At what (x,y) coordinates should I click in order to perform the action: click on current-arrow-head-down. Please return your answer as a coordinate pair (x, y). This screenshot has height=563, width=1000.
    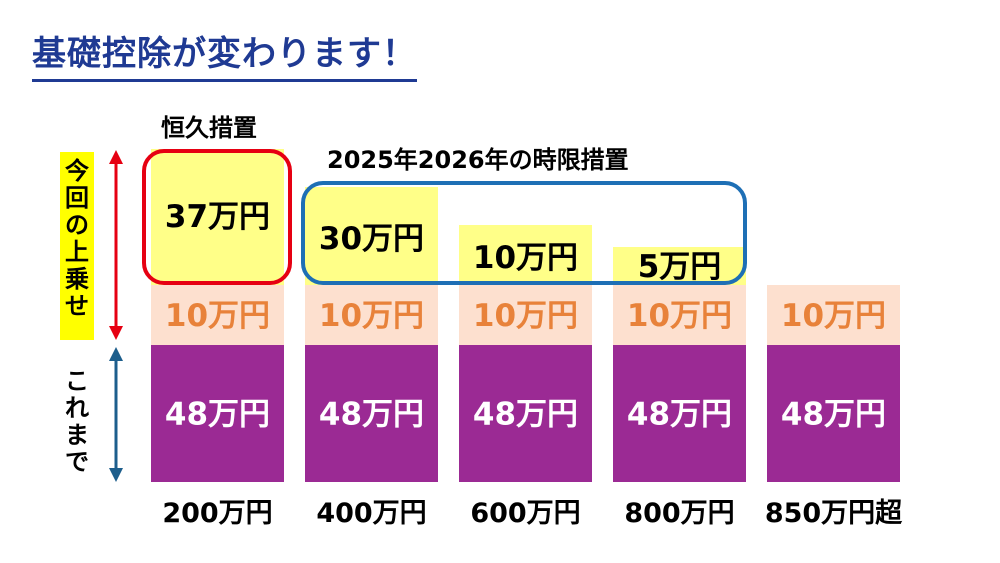
    Looking at the image, I should click on (116, 475).